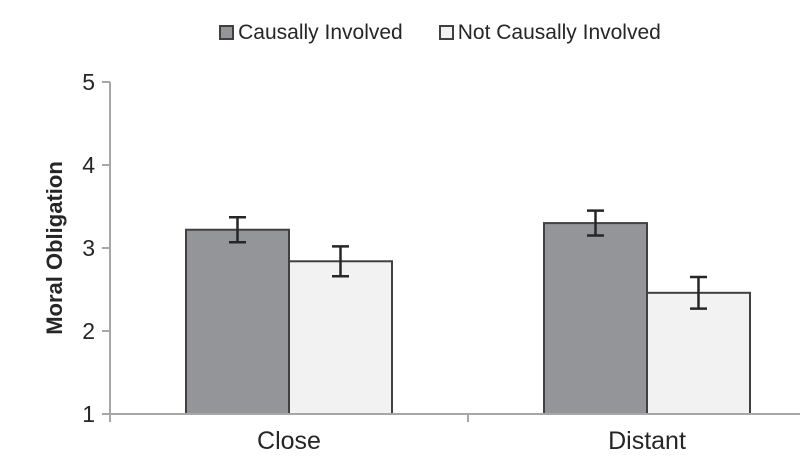  I want to click on y-tick-label: 4, so click(88, 165).